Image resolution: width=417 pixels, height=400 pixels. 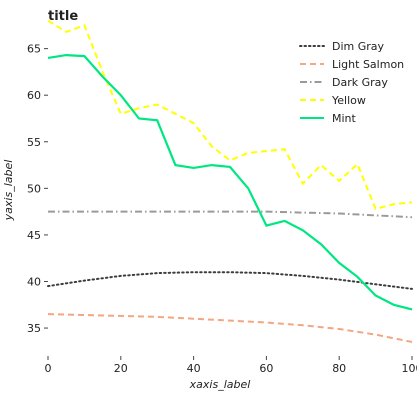 What do you see at coordinates (34, 142) in the screenshot?
I see `y-tick-label: 55` at bounding box center [34, 142].